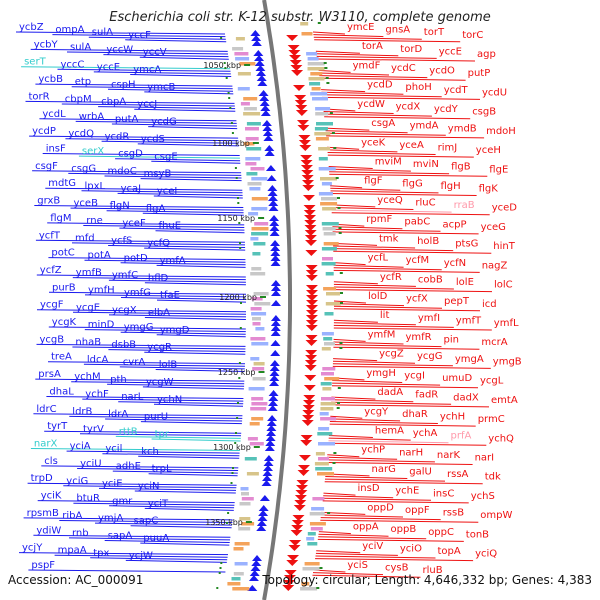 The image size is (600, 600). I want to click on gene-label: ychN, so click(169, 399).